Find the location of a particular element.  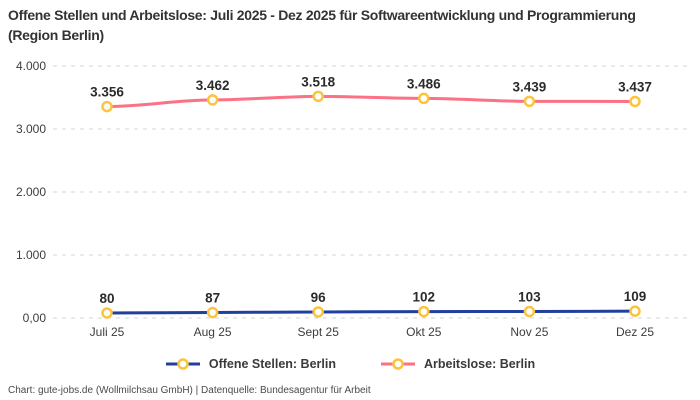

data-point-label: 103 is located at coordinates (529, 297).